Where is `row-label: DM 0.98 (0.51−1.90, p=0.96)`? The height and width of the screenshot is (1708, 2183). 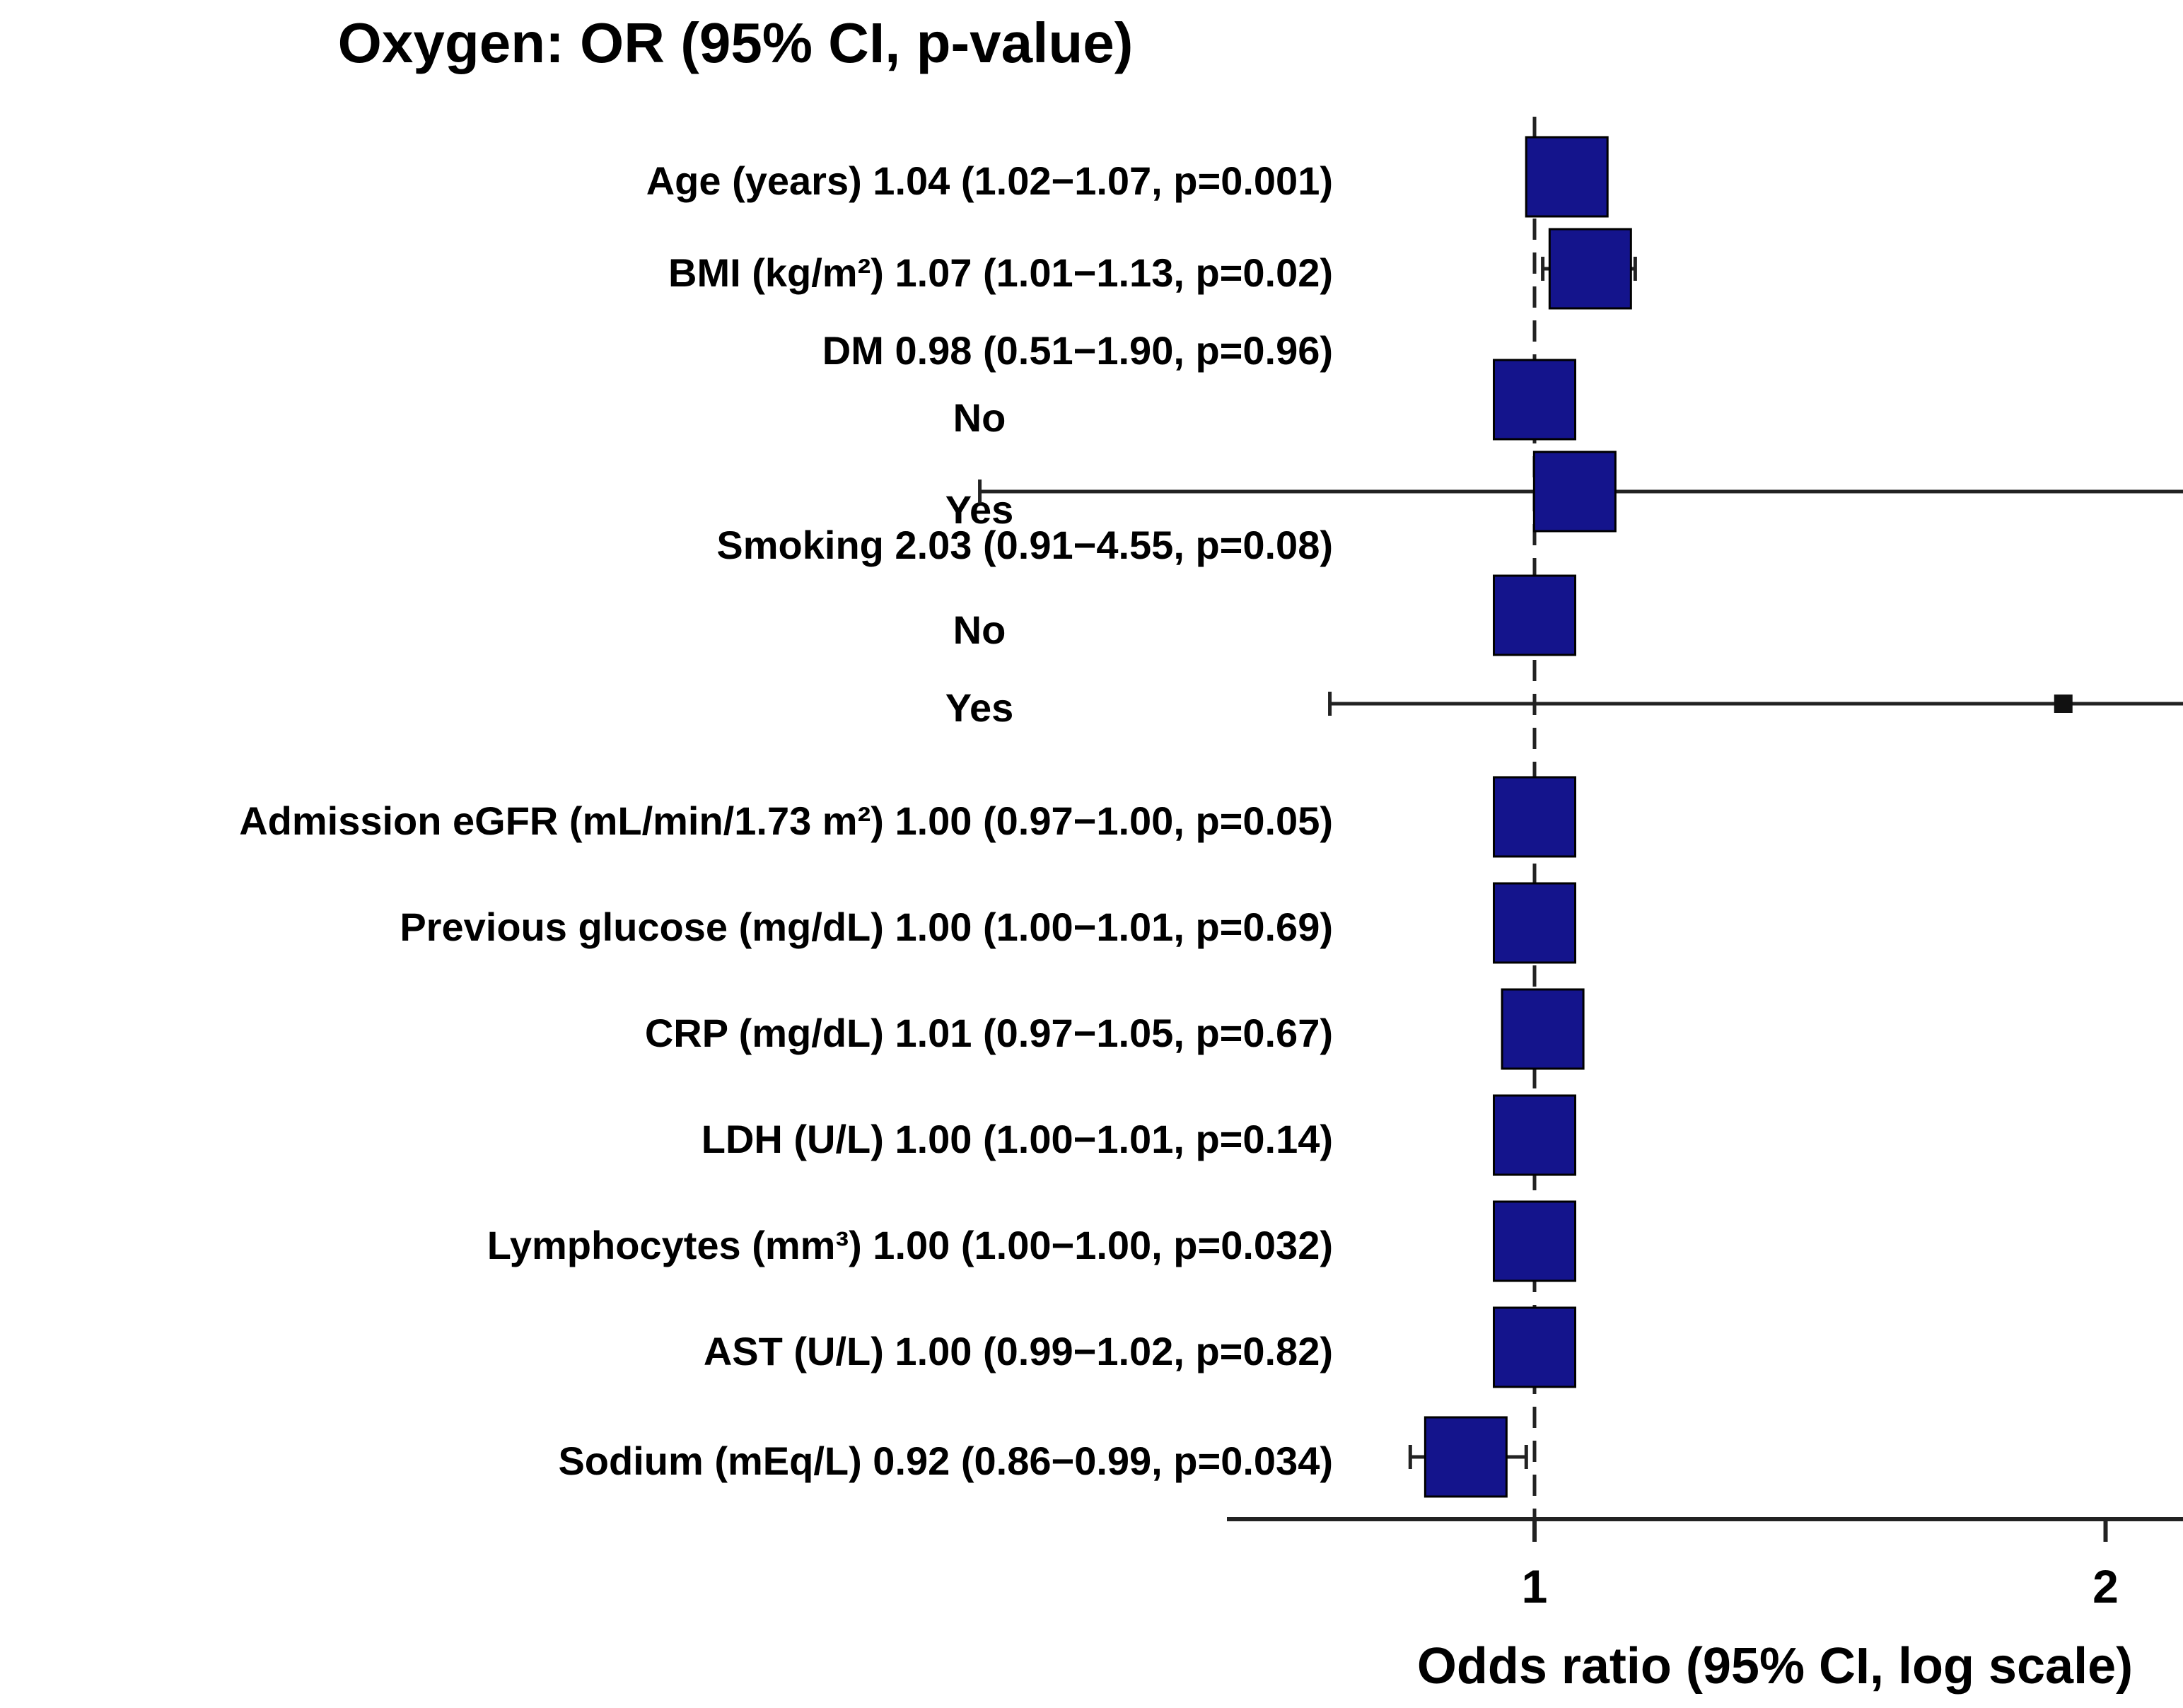 row-label: DM 0.98 (0.51−1.90, p=0.96) is located at coordinates (1077, 350).